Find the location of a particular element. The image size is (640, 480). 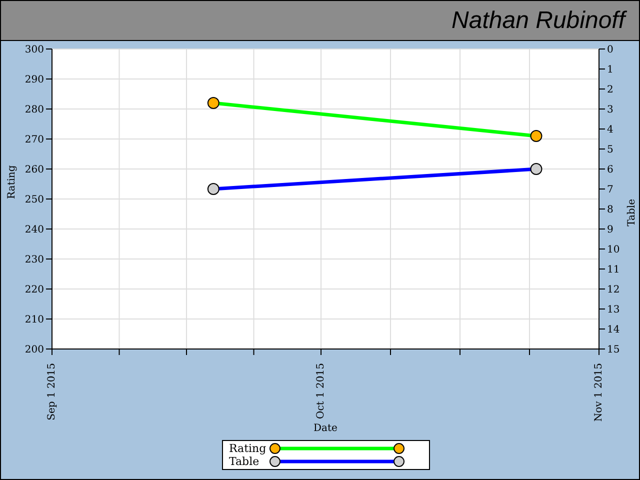

y2-tick-label: 8 is located at coordinates (610, 210).